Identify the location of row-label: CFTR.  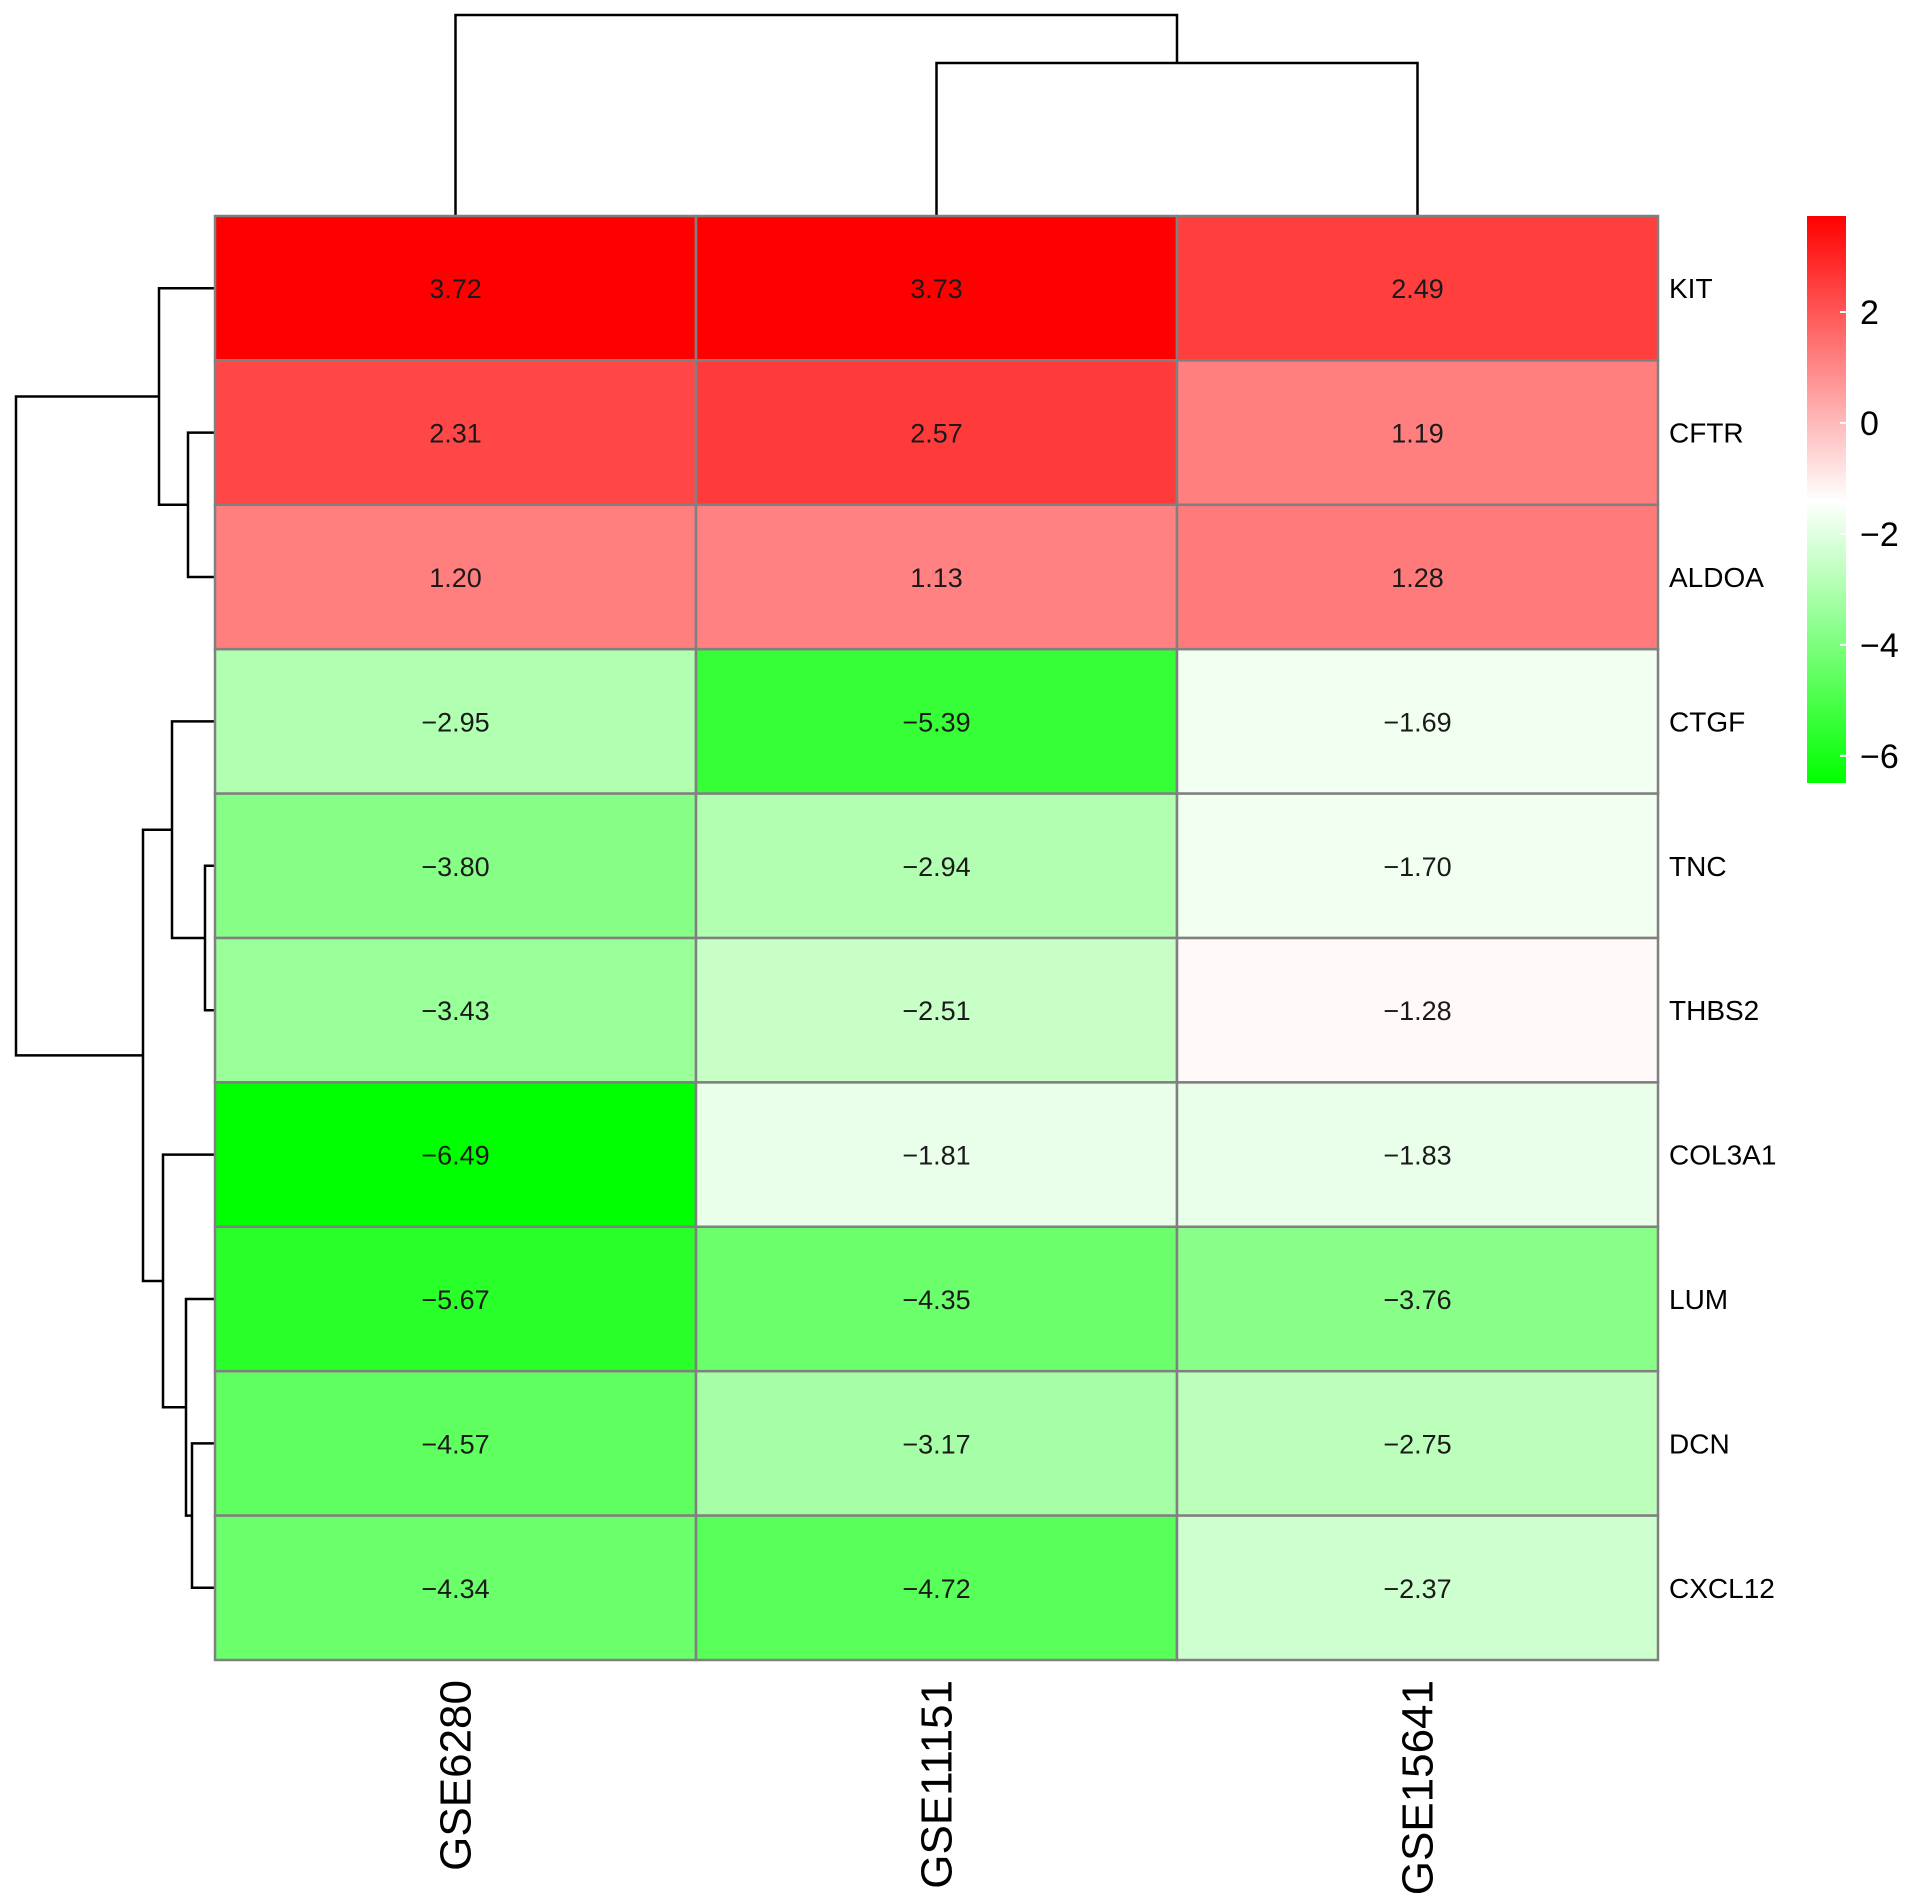
(1706, 433).